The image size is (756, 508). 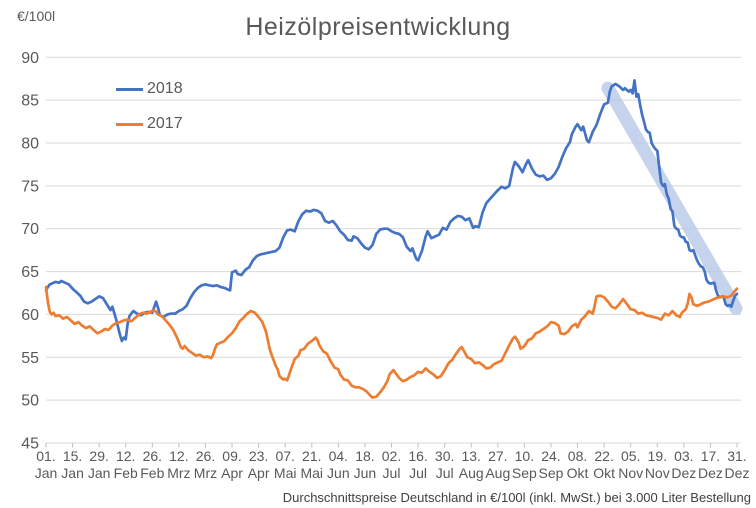 What do you see at coordinates (577, 456) in the screenshot?
I see `x-tick-label-day: 08.` at bounding box center [577, 456].